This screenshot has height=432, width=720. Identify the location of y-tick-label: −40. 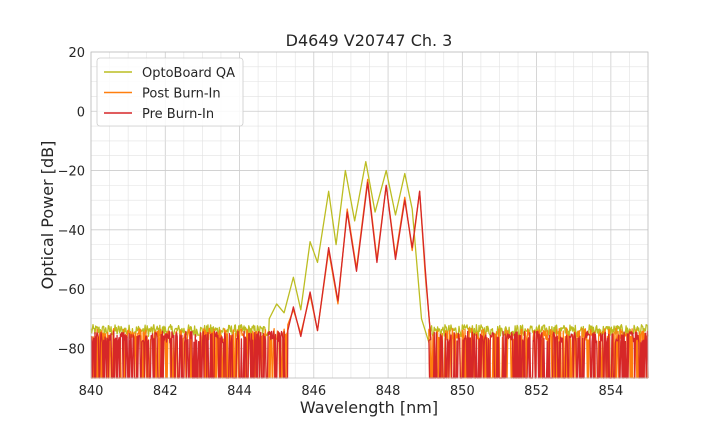
(71, 231).